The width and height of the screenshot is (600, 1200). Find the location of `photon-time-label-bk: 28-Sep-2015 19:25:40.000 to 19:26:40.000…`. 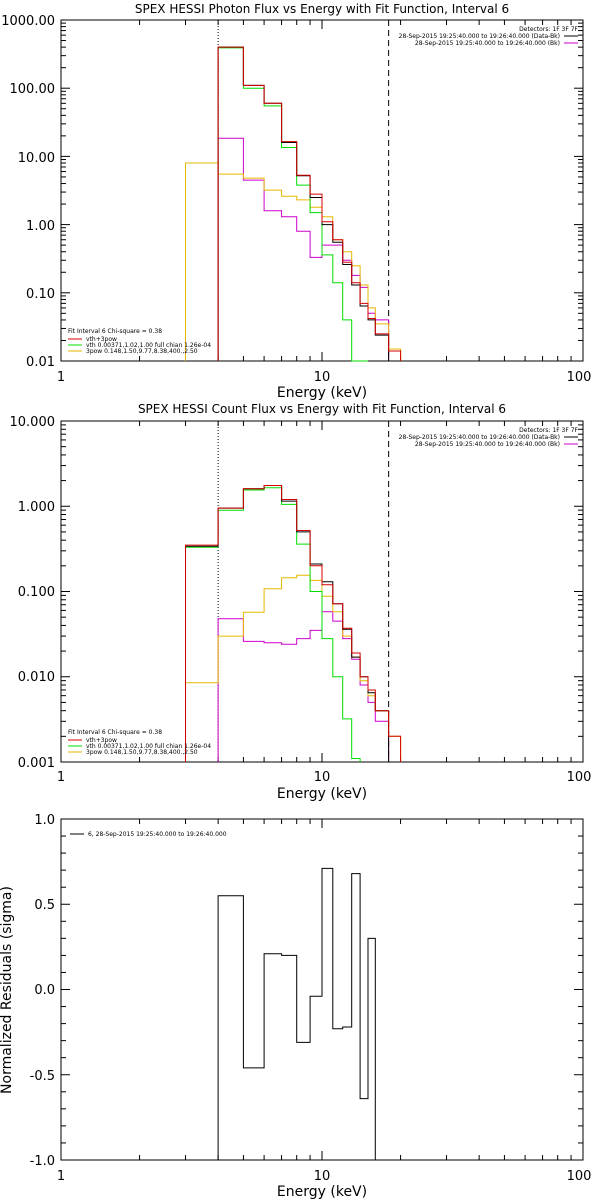

photon-time-label-bk: 28-Sep-2015 19:25:40.000 to 19:26:40.000… is located at coordinates (487, 43).